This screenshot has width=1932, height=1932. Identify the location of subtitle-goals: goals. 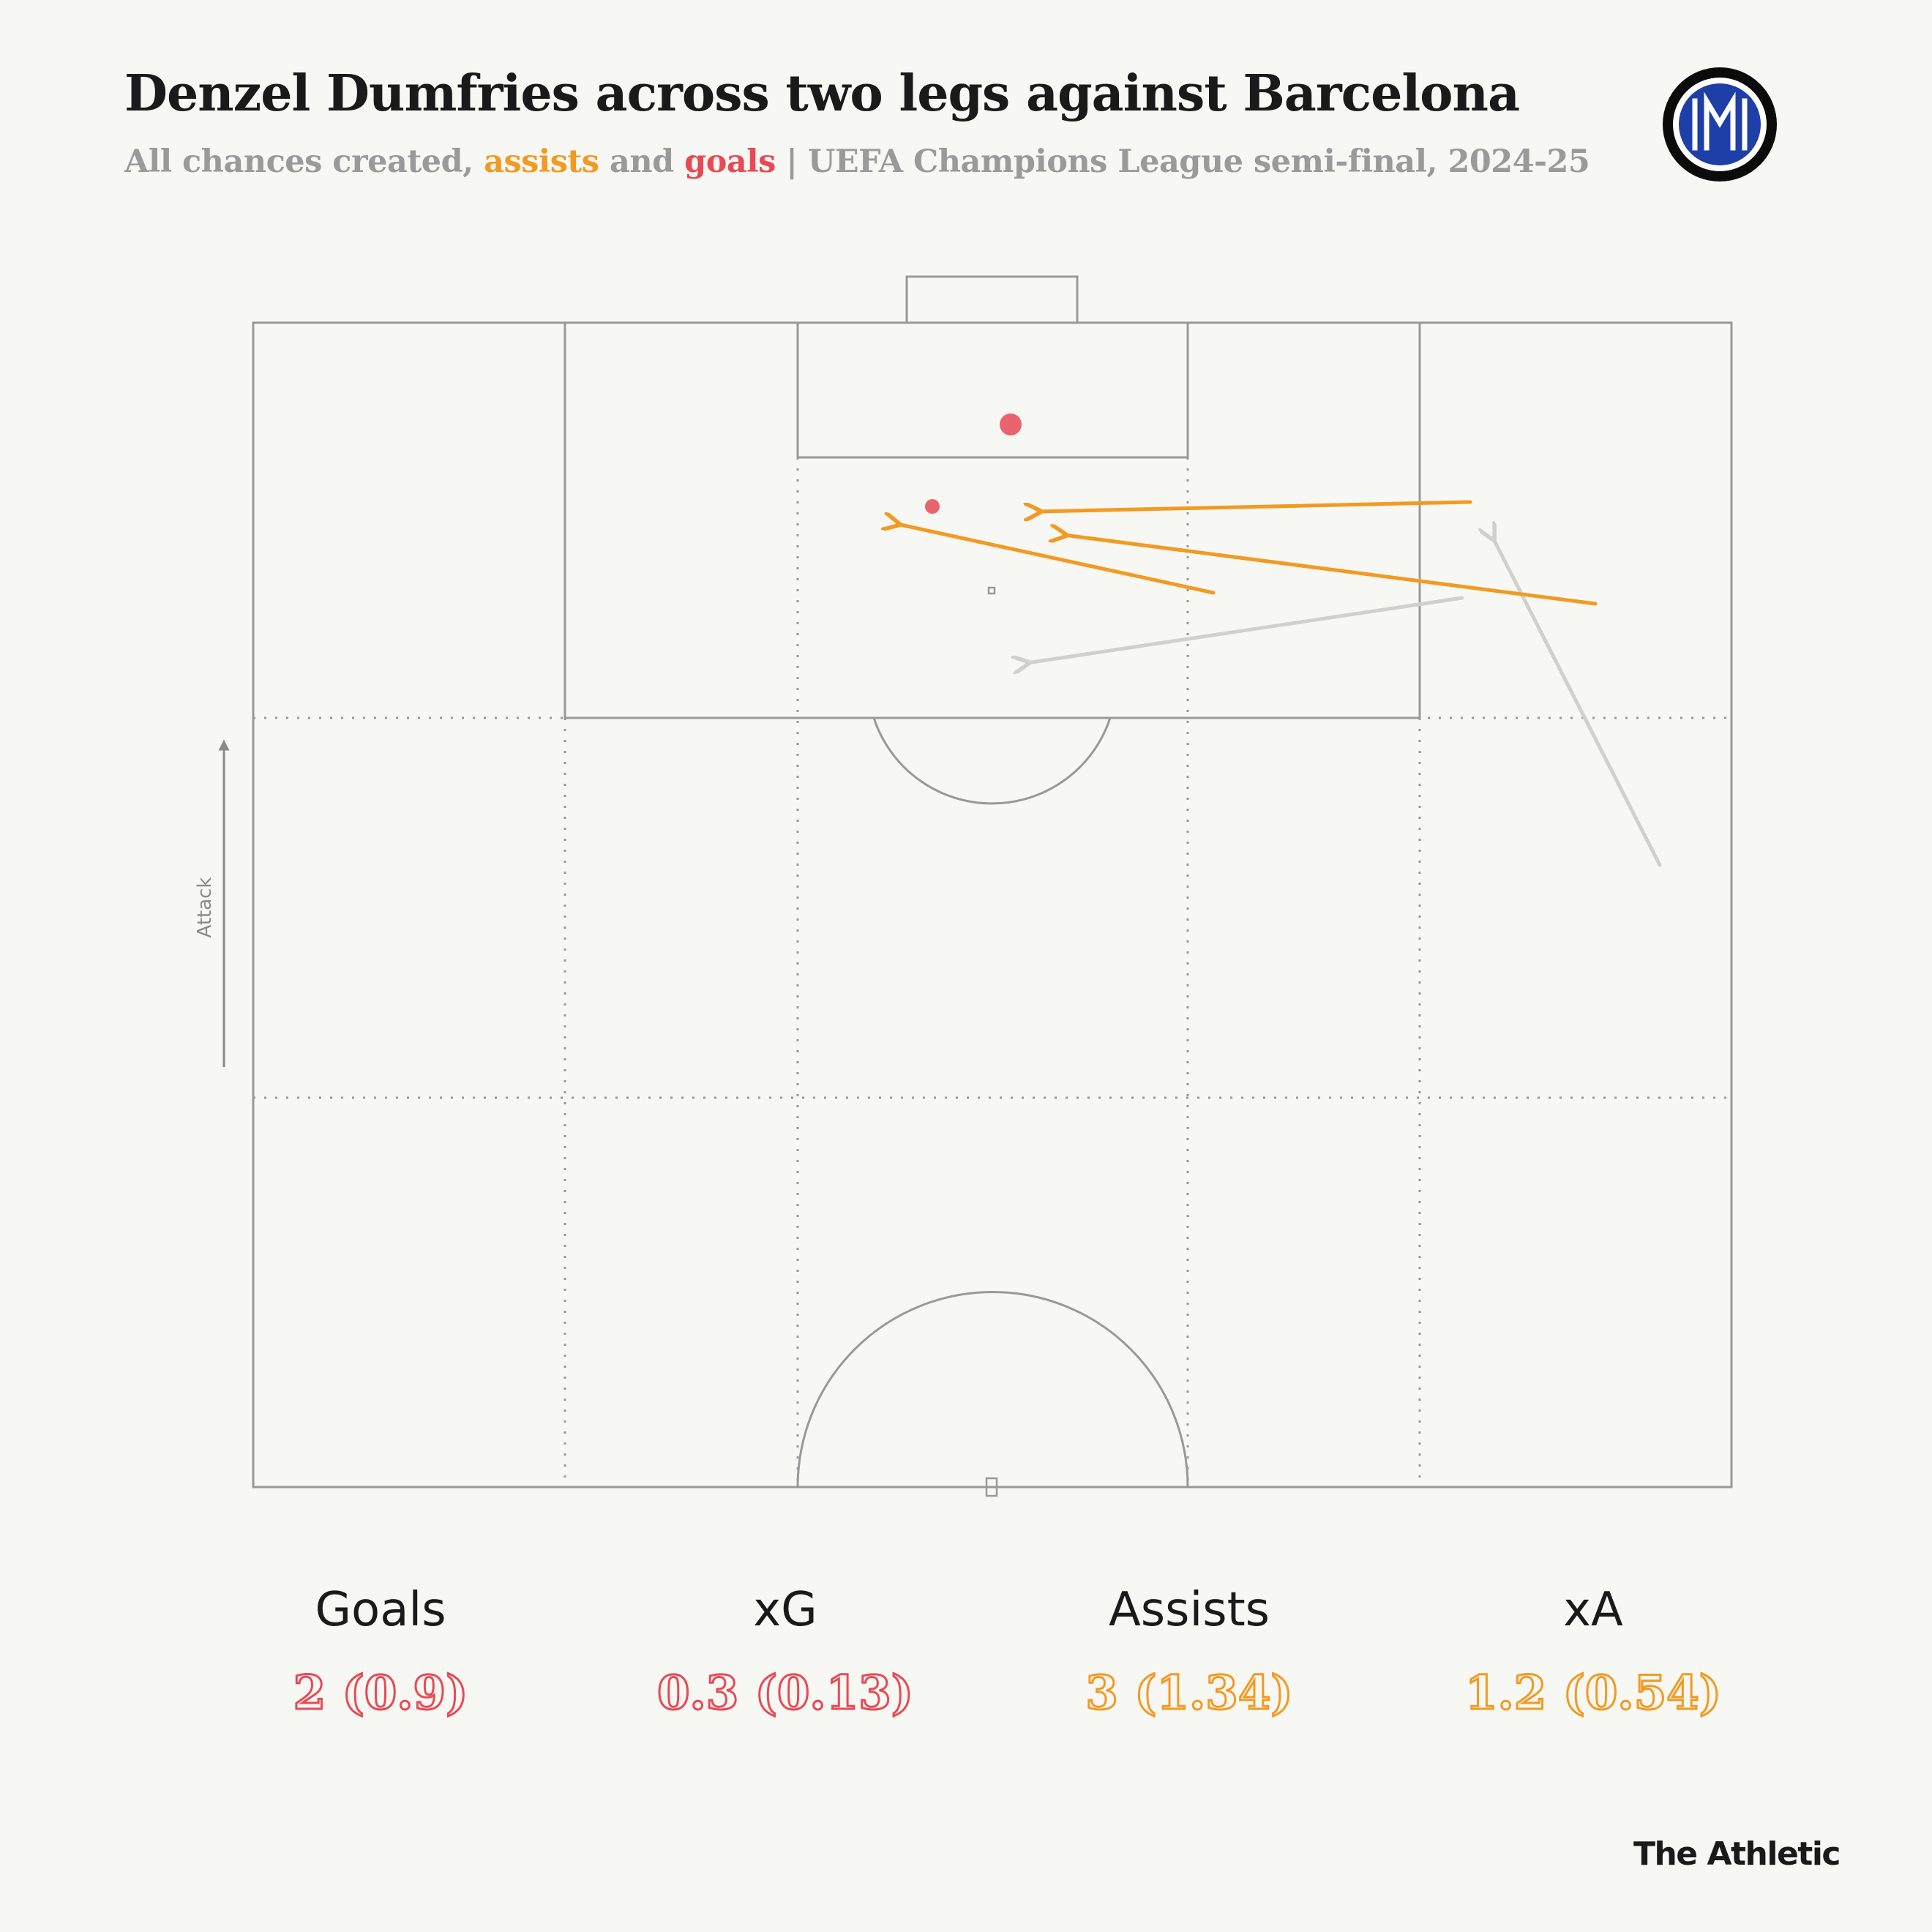
(730, 161).